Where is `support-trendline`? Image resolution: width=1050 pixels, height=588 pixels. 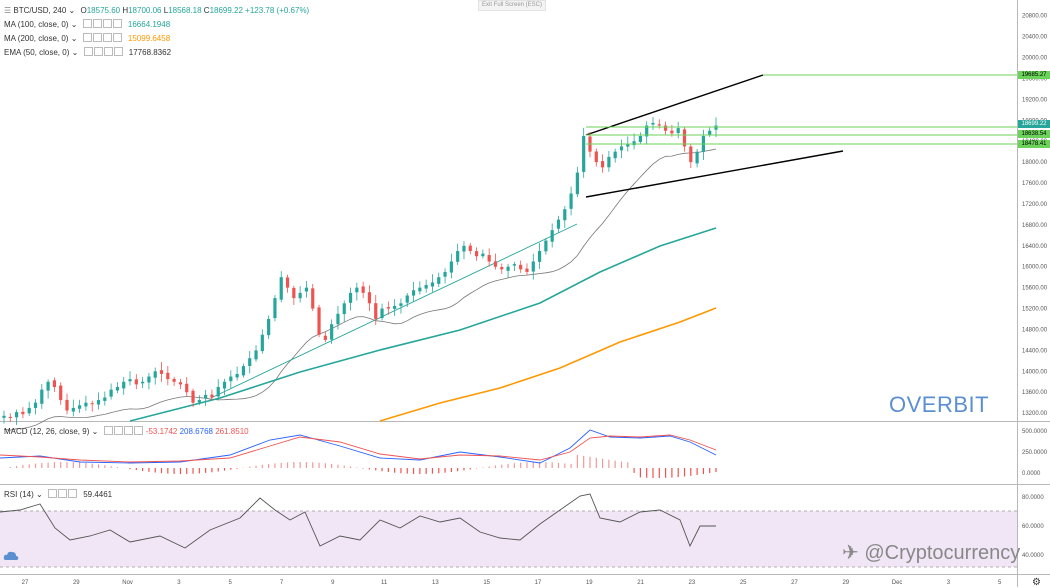
support-trendline is located at coordinates (394, 311).